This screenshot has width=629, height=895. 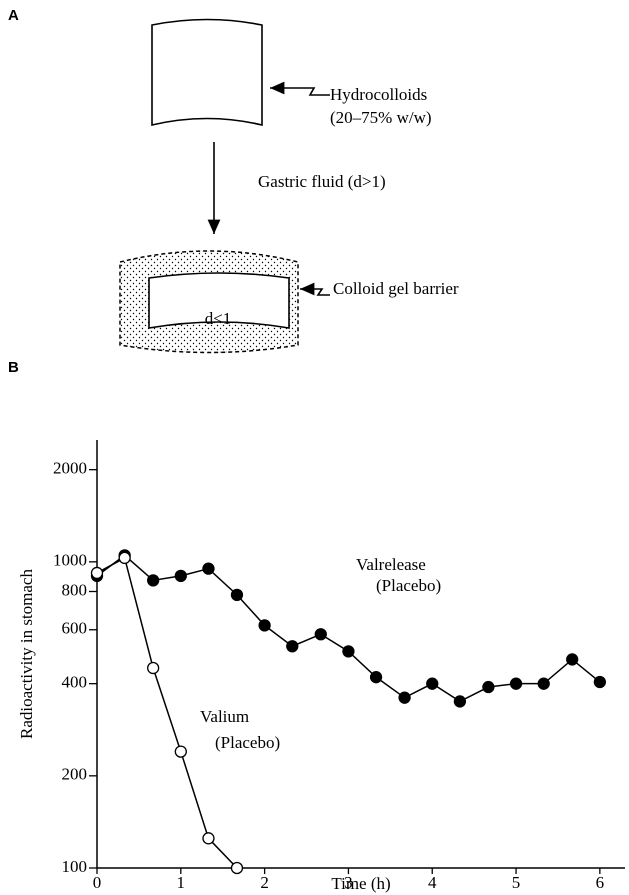 What do you see at coordinates (13, 367) in the screenshot?
I see `panel-label: B` at bounding box center [13, 367].